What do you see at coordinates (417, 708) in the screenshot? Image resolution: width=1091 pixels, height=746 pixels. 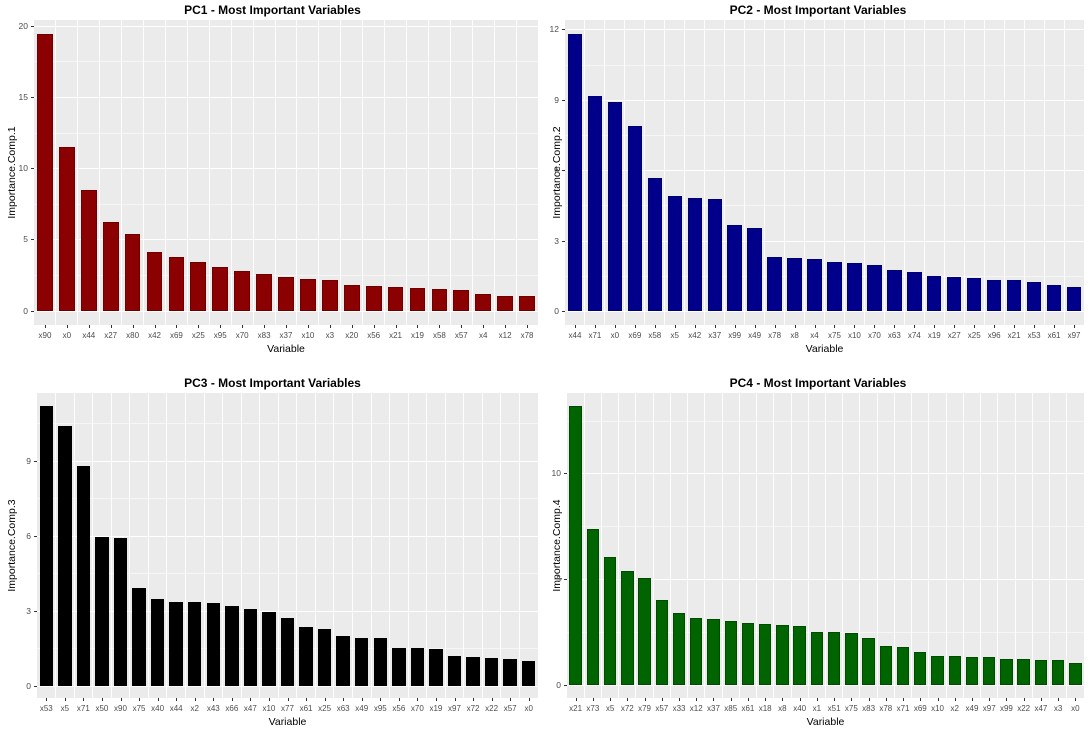 I see `x-tick-label: x70` at bounding box center [417, 708].